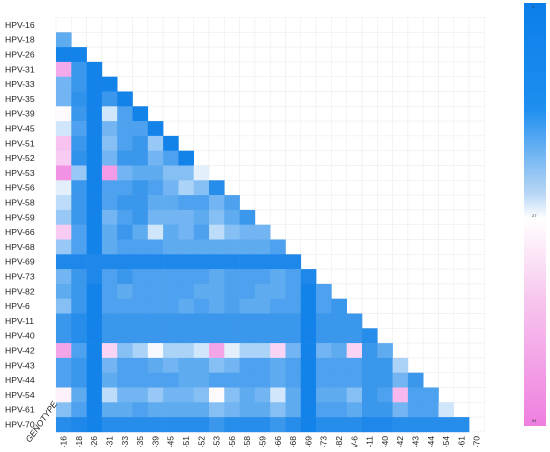 This screenshot has width=550, height=452. I want to click on col-label-HPV-70: HPV-70, so click(477, 441).